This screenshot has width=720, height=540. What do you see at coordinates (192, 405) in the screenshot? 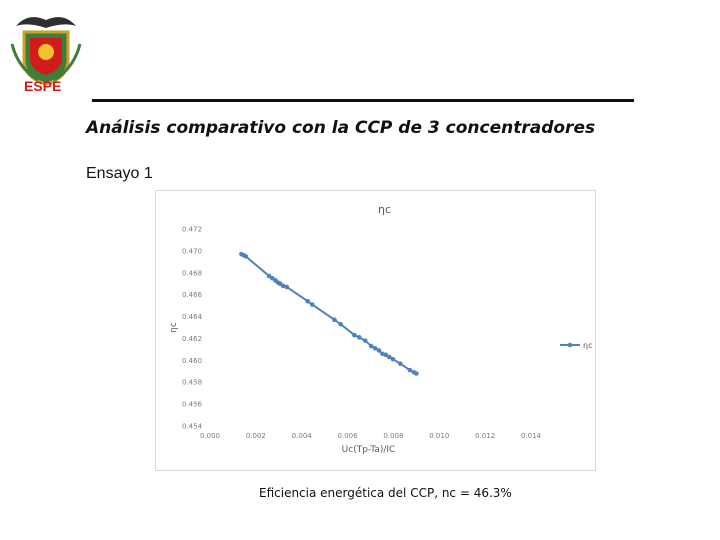
I see `y-tick-label: 0.456` at bounding box center [192, 405].